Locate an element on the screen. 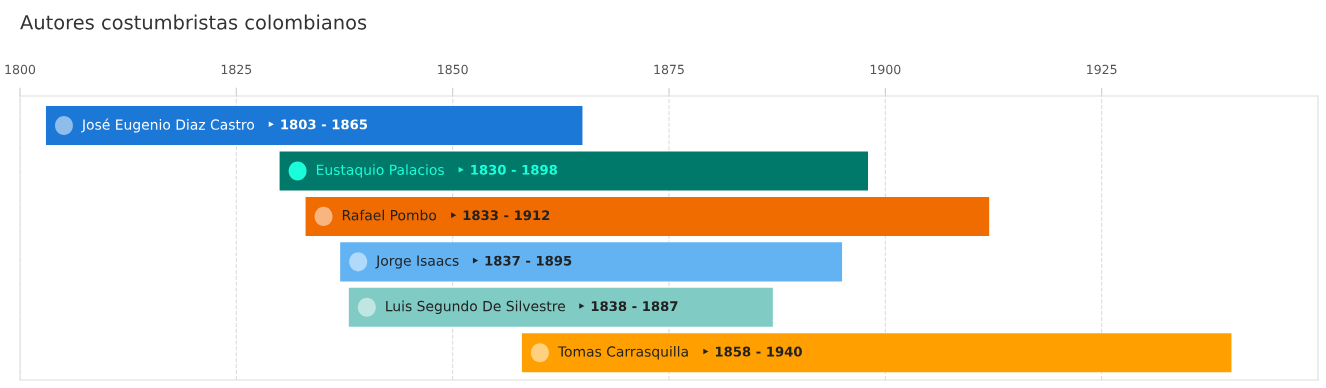 This screenshot has width=1326, height=388. x-tick-label: 1900 is located at coordinates (885, 69).